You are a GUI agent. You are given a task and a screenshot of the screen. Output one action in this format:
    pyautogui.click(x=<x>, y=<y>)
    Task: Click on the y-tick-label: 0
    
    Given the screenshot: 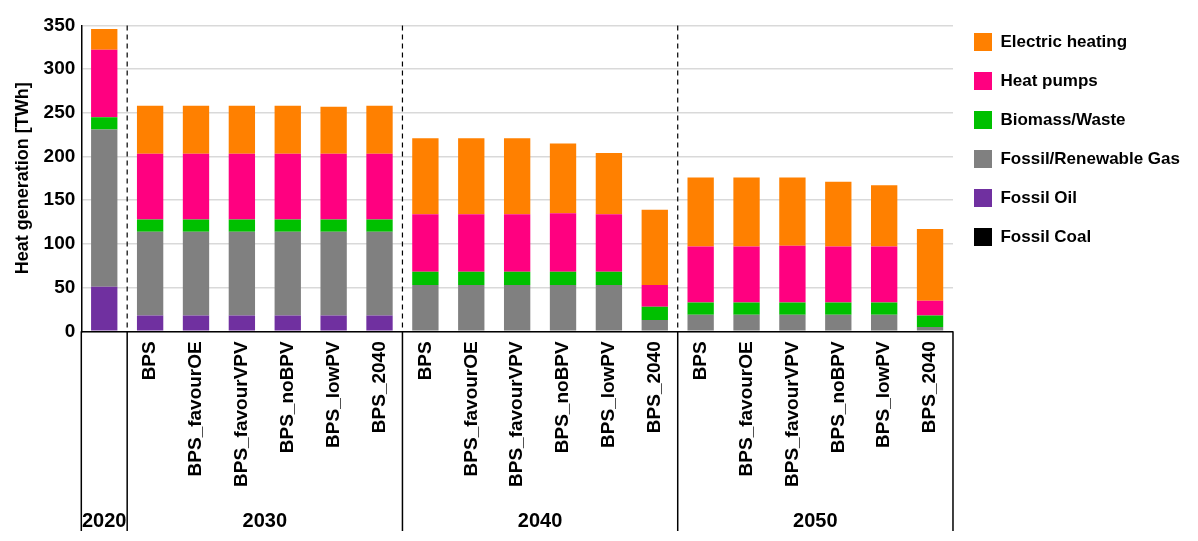 What is the action you would take?
    pyautogui.click(x=70, y=330)
    